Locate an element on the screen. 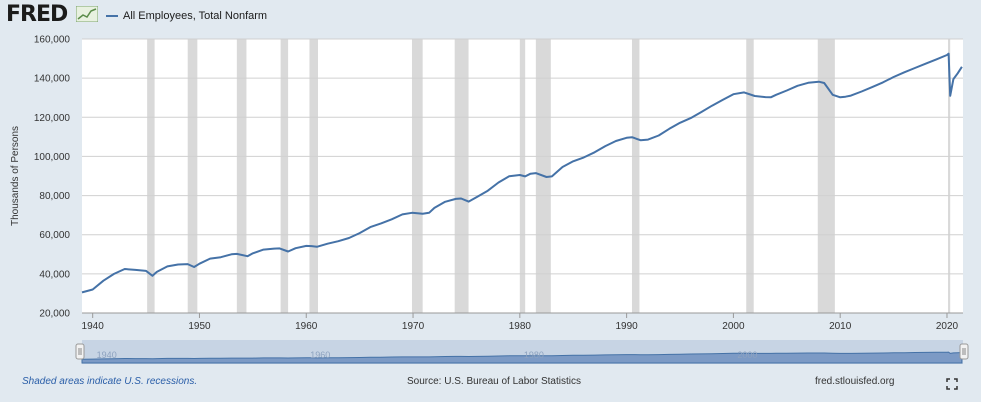  legend-swatch is located at coordinates (112, 16).